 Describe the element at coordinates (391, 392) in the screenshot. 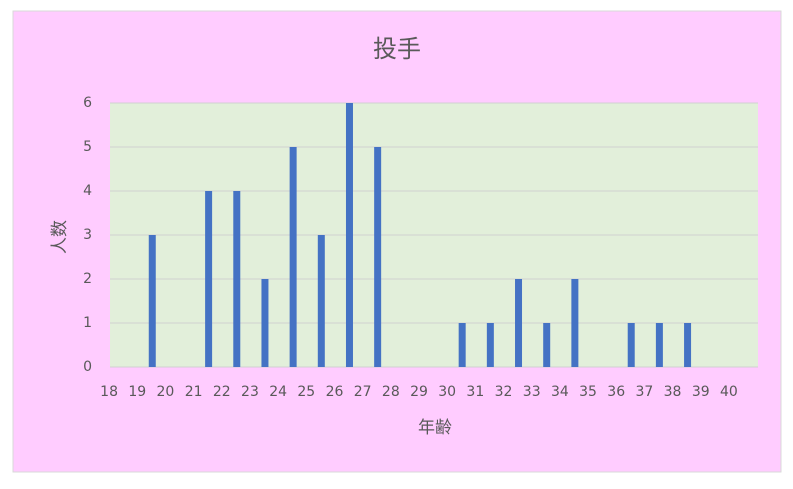

I see `x-tick-label: 28` at that location.